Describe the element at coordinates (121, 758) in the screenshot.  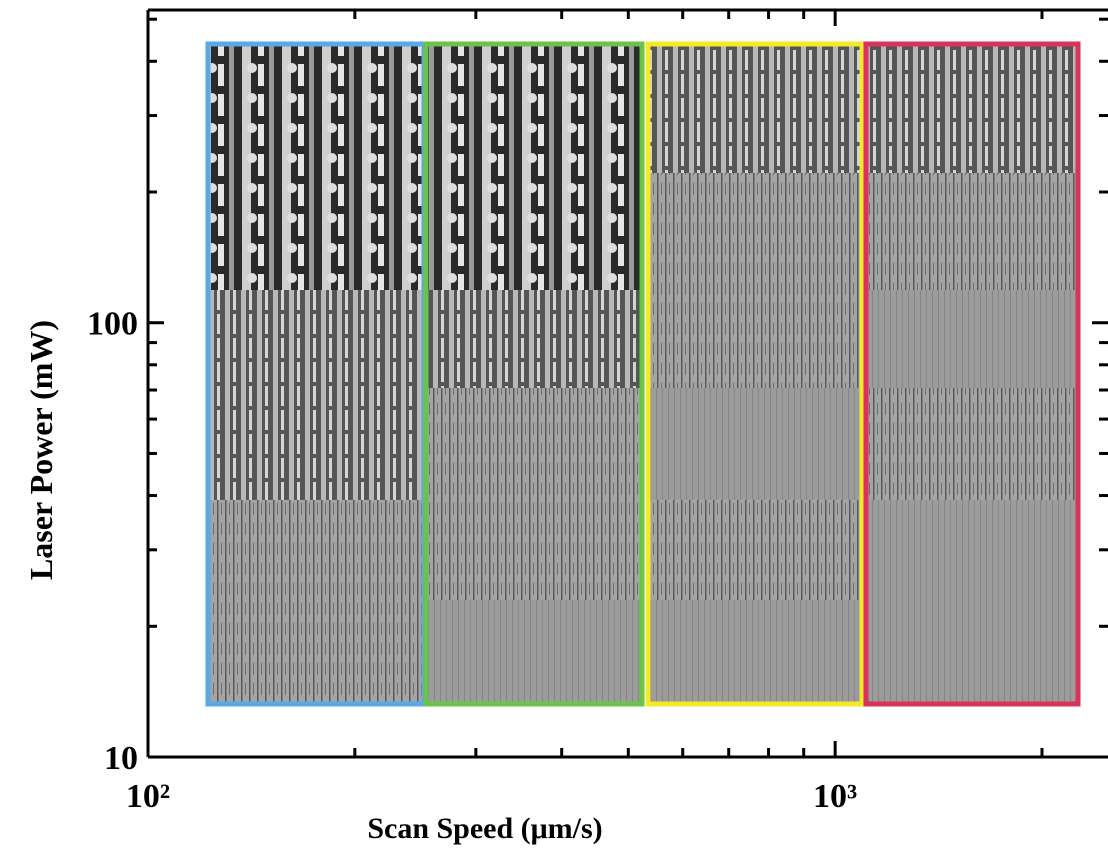
I see `y-tick-label: 10` at that location.